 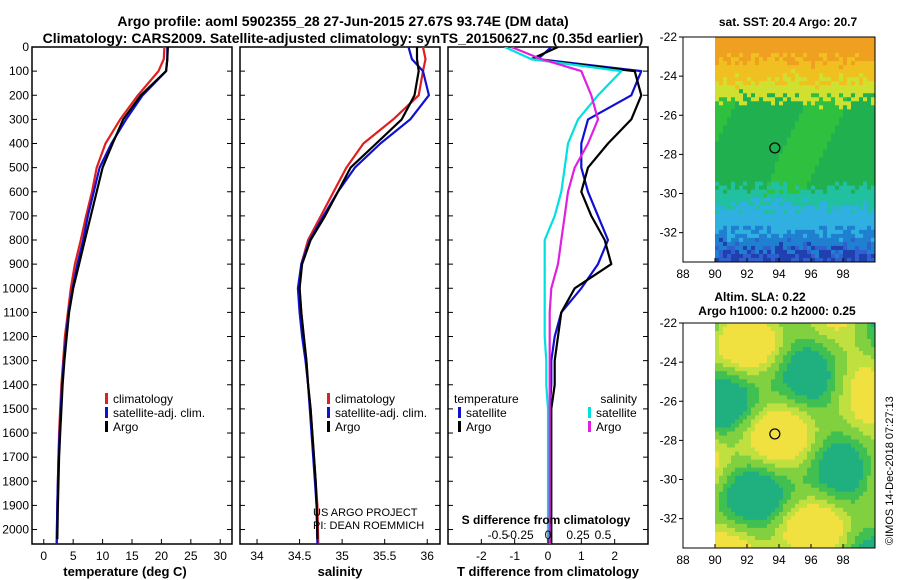 What do you see at coordinates (19, 144) in the screenshot?
I see `depth-tick-label: 400` at bounding box center [19, 144].